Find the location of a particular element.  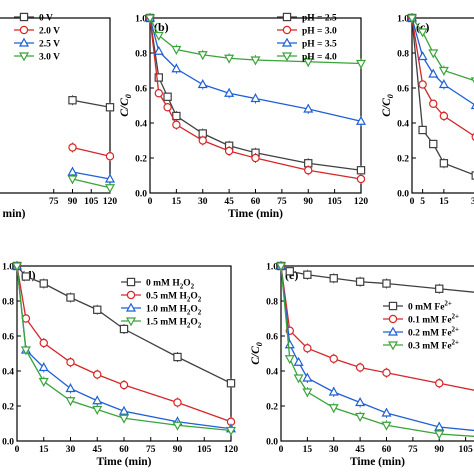

legend-label: 1.0 mM H2O2 is located at coordinates (174, 311).